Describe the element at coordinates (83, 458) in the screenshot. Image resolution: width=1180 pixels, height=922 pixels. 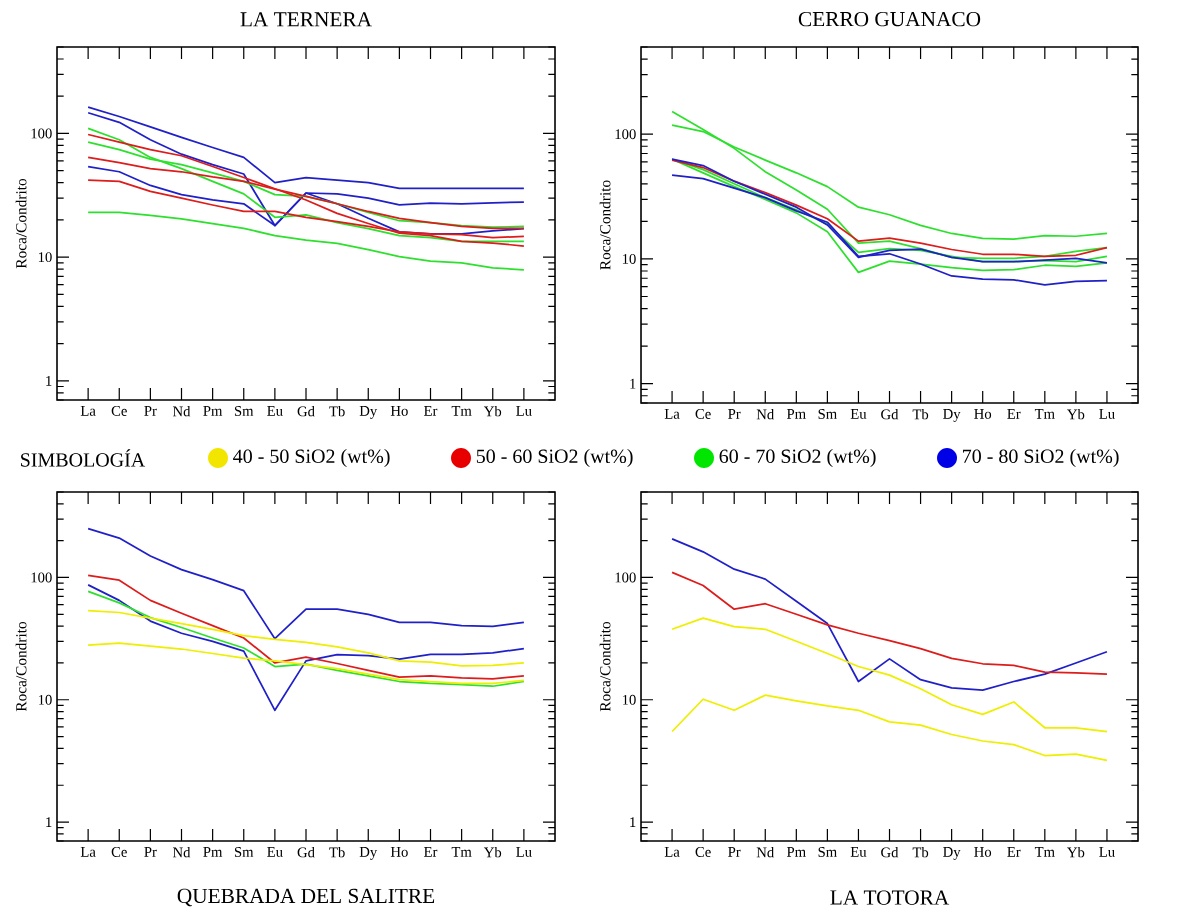
I see `legend-title: SIMBOLOGÍA` at that location.